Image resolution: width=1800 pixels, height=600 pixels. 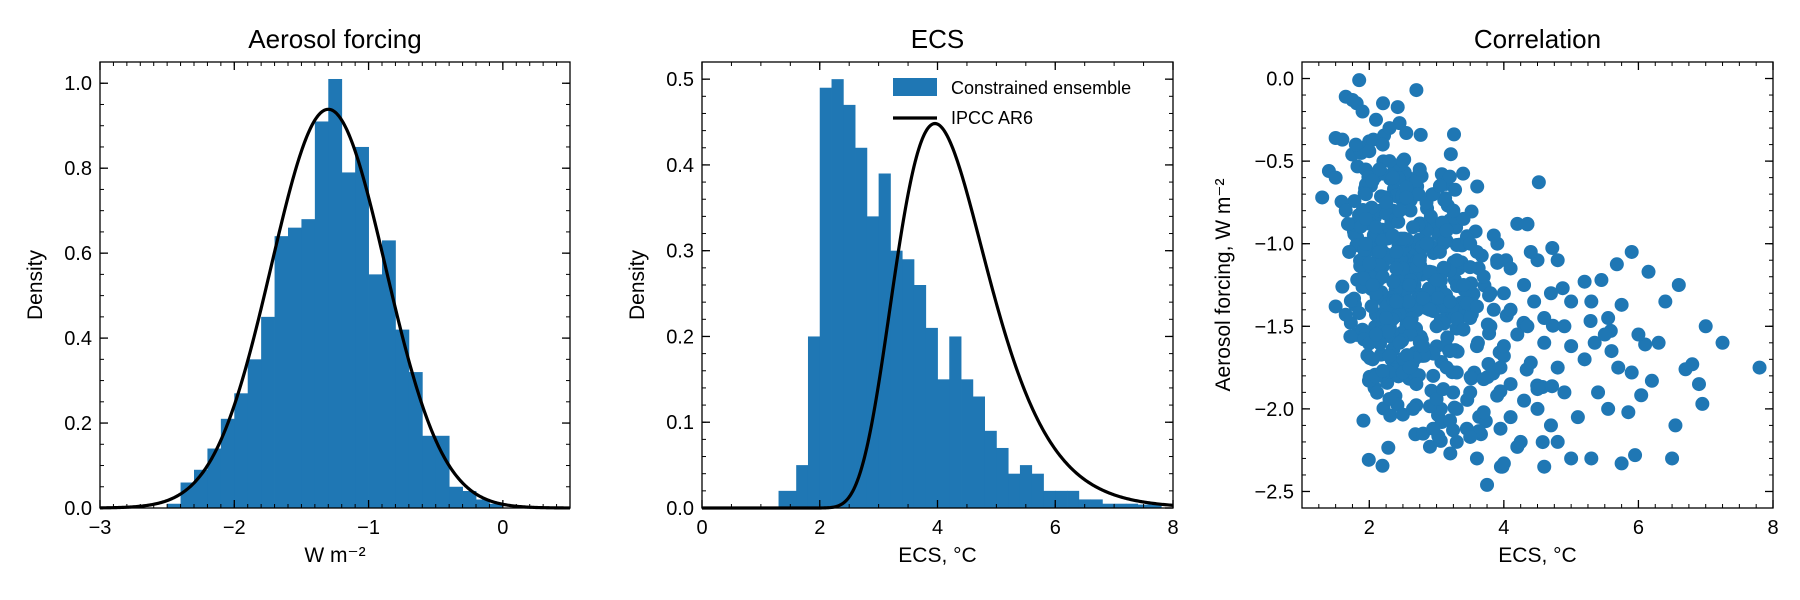 What do you see at coordinates (1369, 528) in the screenshot?
I see `x-tick-label: 2` at bounding box center [1369, 528].